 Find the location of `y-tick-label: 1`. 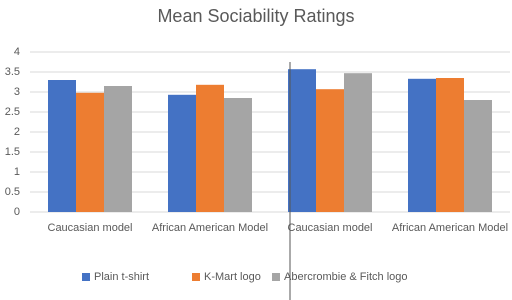

y-tick-label: 1 is located at coordinates (17, 172).